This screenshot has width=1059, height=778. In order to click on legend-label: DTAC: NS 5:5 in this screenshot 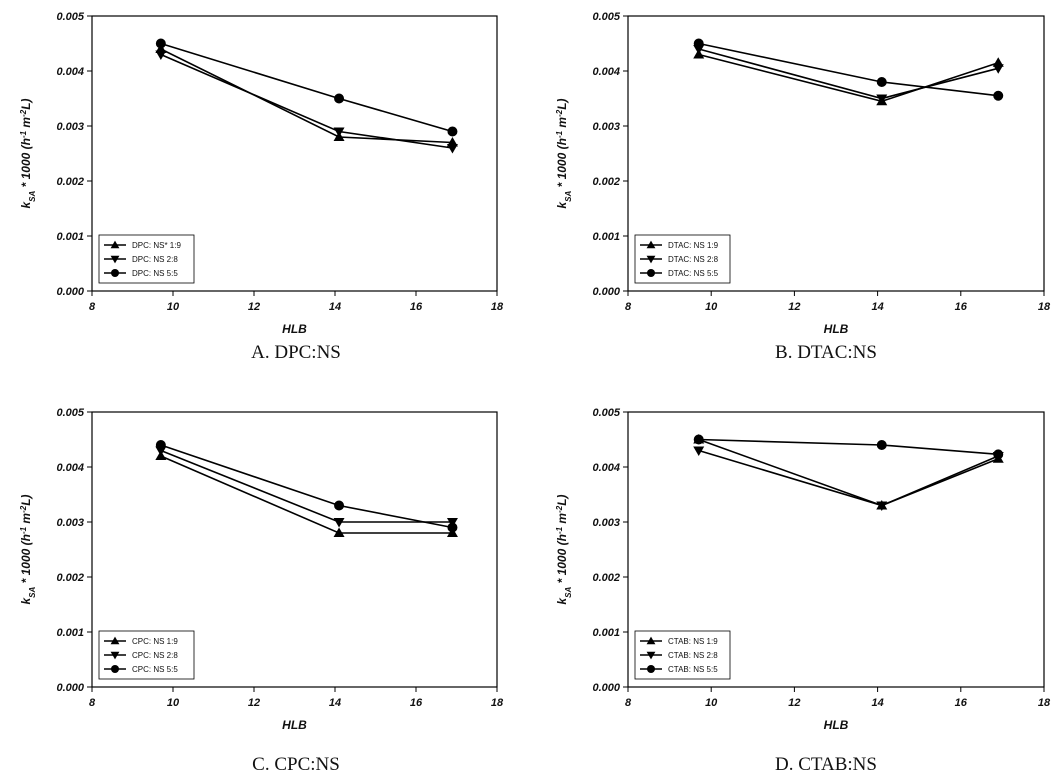, I will do `click(693, 273)`.